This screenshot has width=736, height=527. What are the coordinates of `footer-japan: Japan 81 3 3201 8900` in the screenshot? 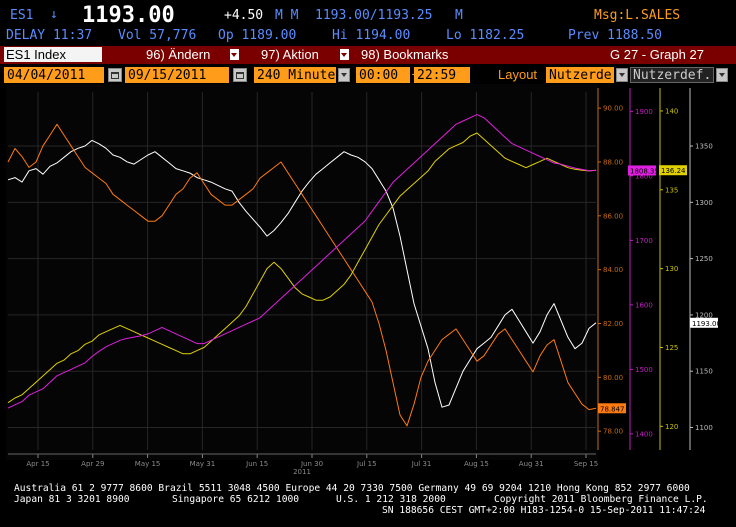 It's located at (72, 499).